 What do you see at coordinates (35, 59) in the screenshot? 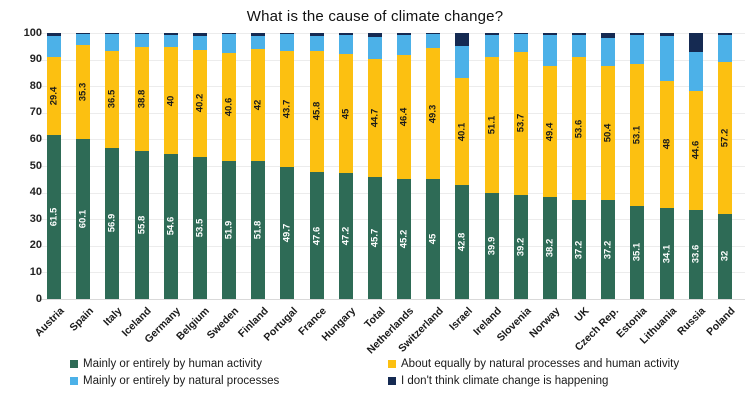
I see `y-tick-label-90: 90` at bounding box center [35, 59].